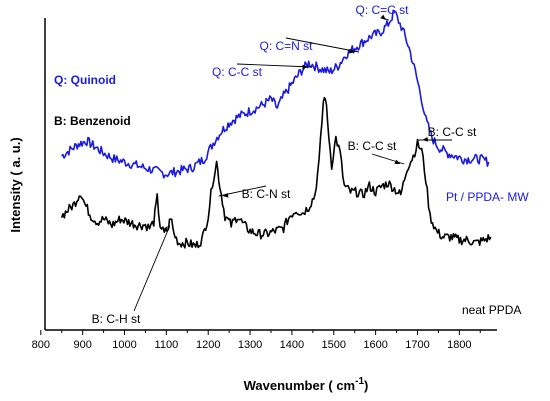  What do you see at coordinates (382, 10) in the screenshot?
I see `annotation-label-0: Q: C=C st` at bounding box center [382, 10].